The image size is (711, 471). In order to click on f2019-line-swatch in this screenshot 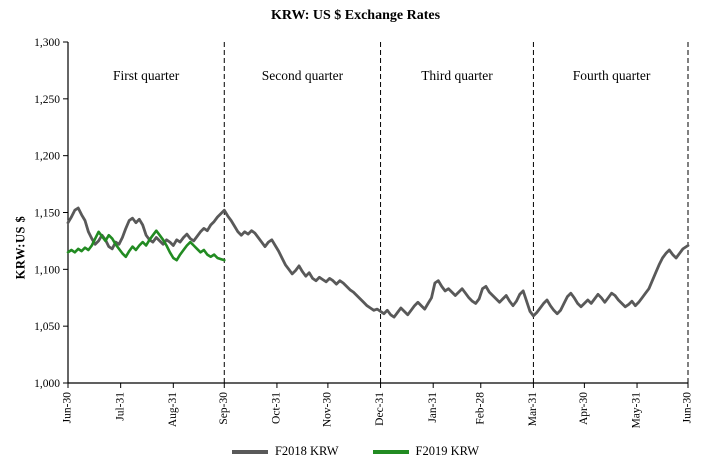, I will do `click(390, 451)`.